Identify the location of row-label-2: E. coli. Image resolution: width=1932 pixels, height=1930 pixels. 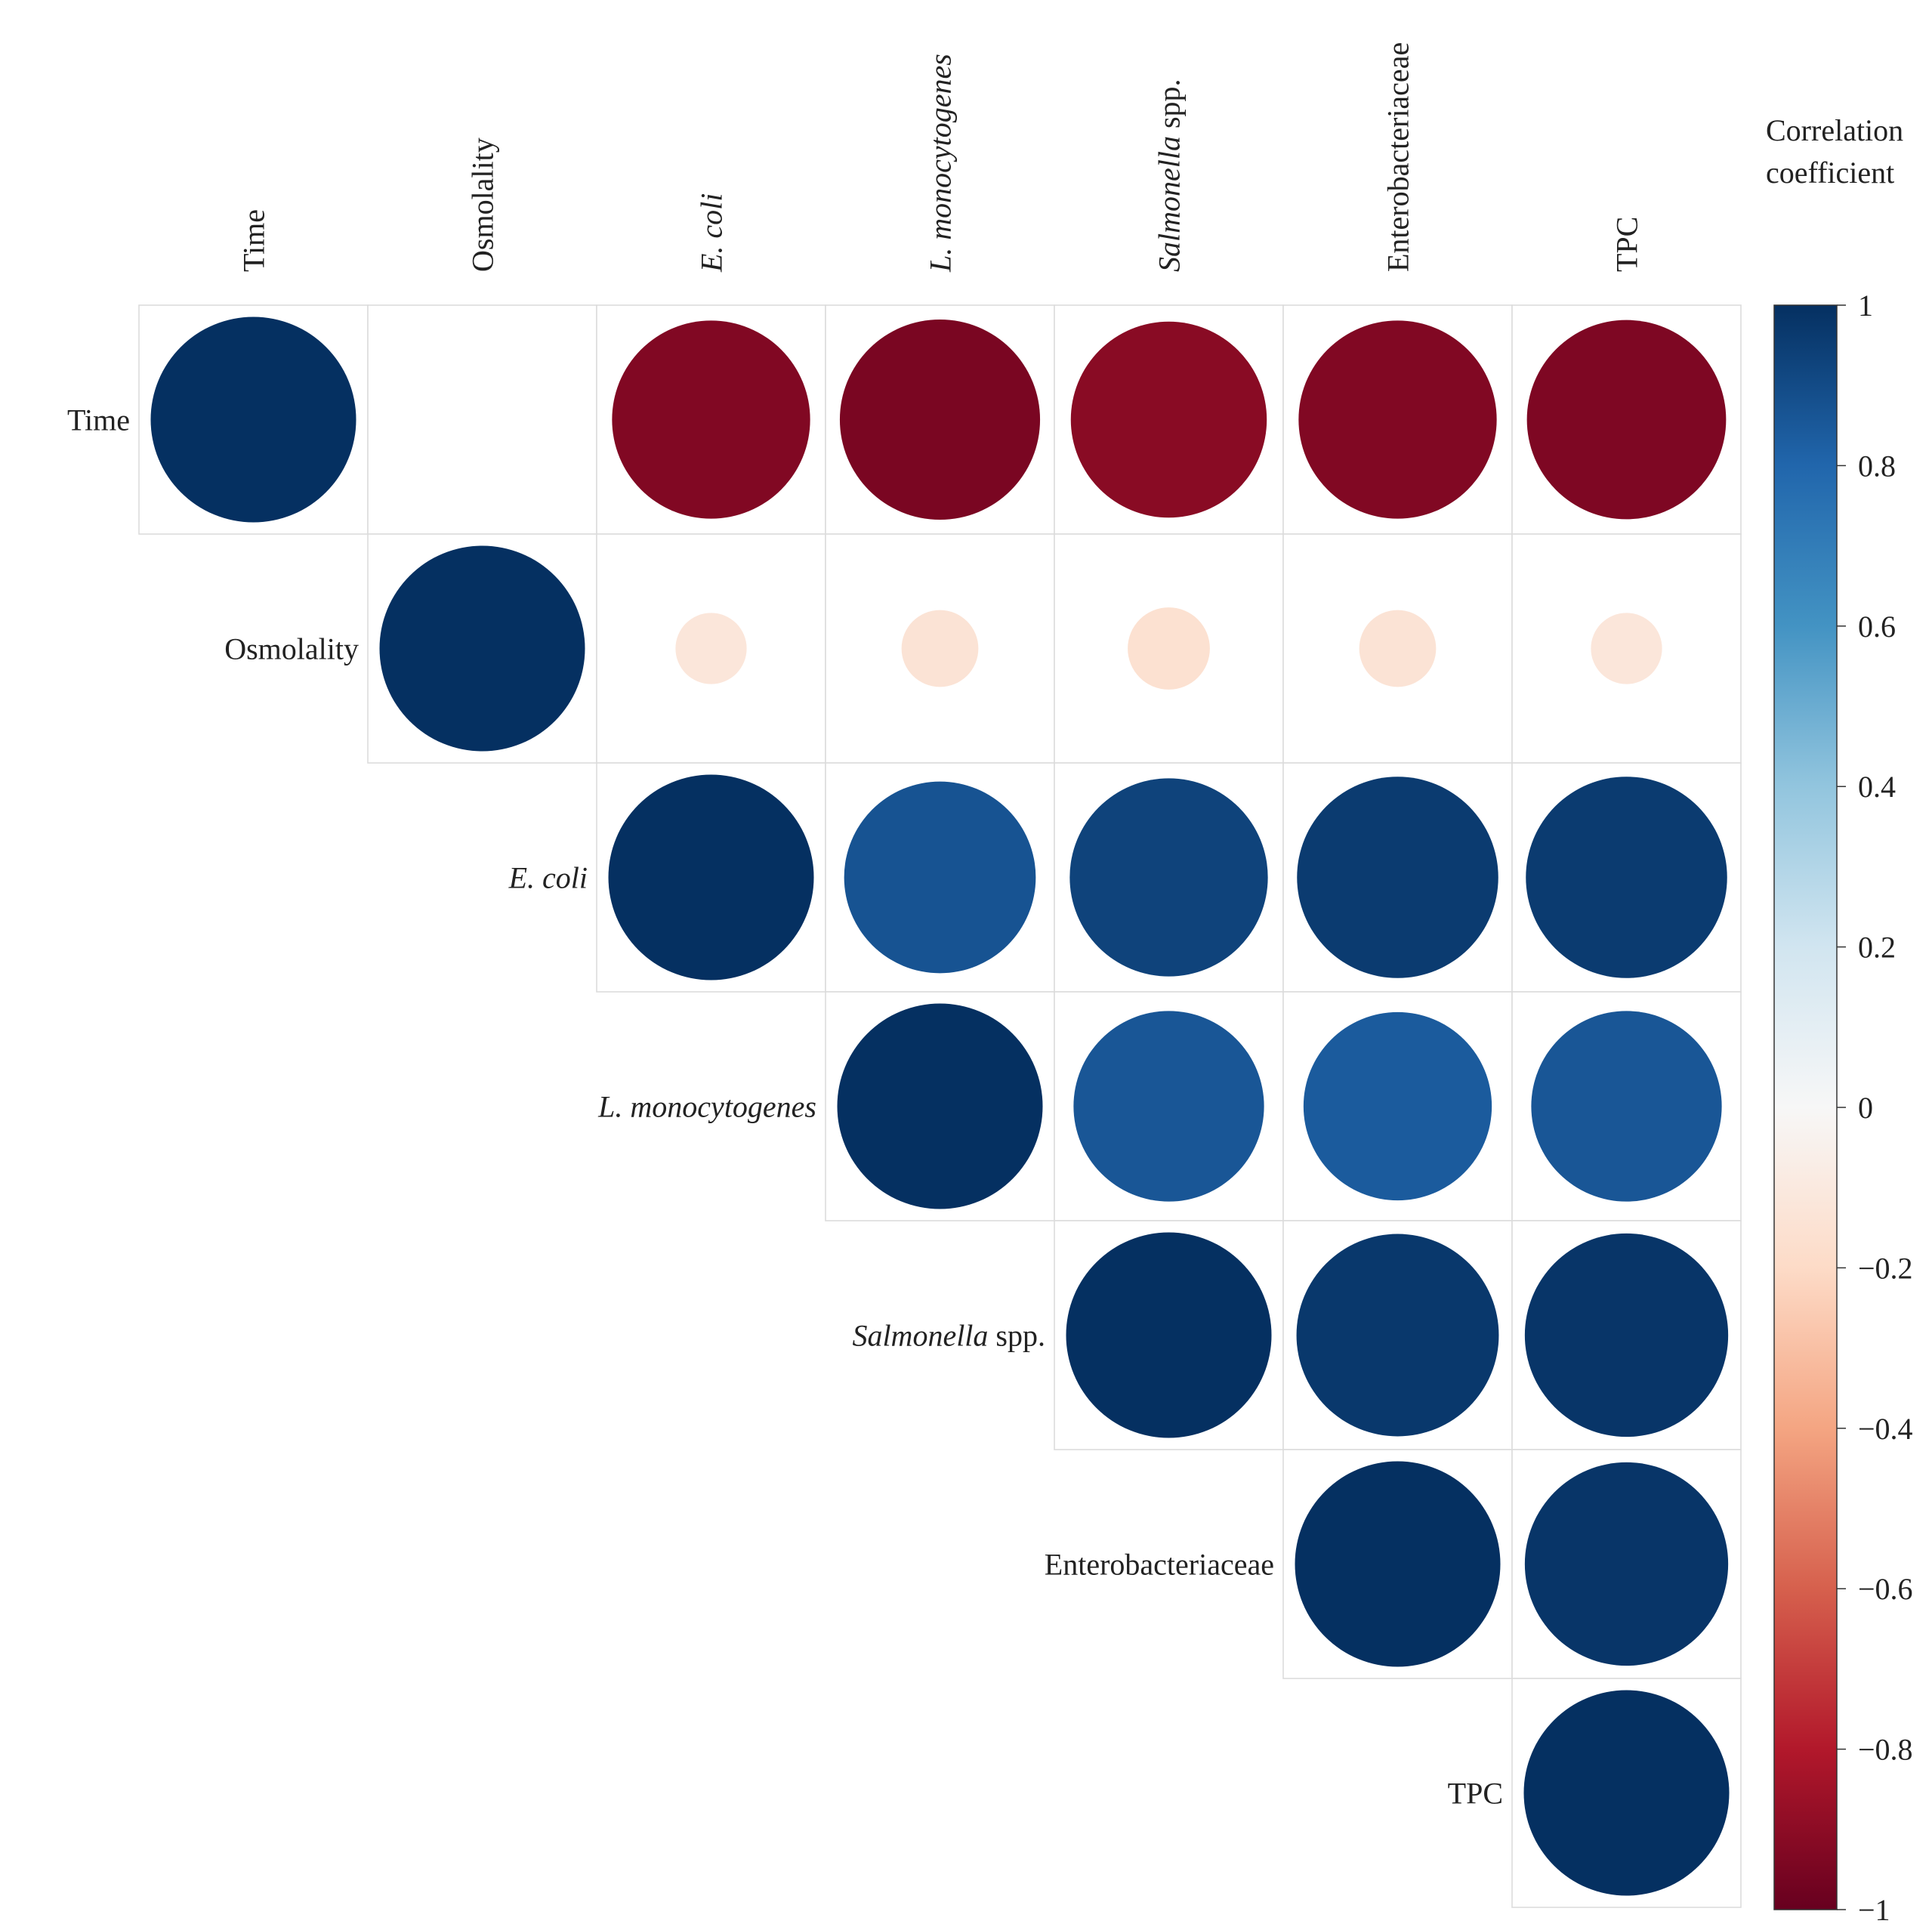
(548, 878).